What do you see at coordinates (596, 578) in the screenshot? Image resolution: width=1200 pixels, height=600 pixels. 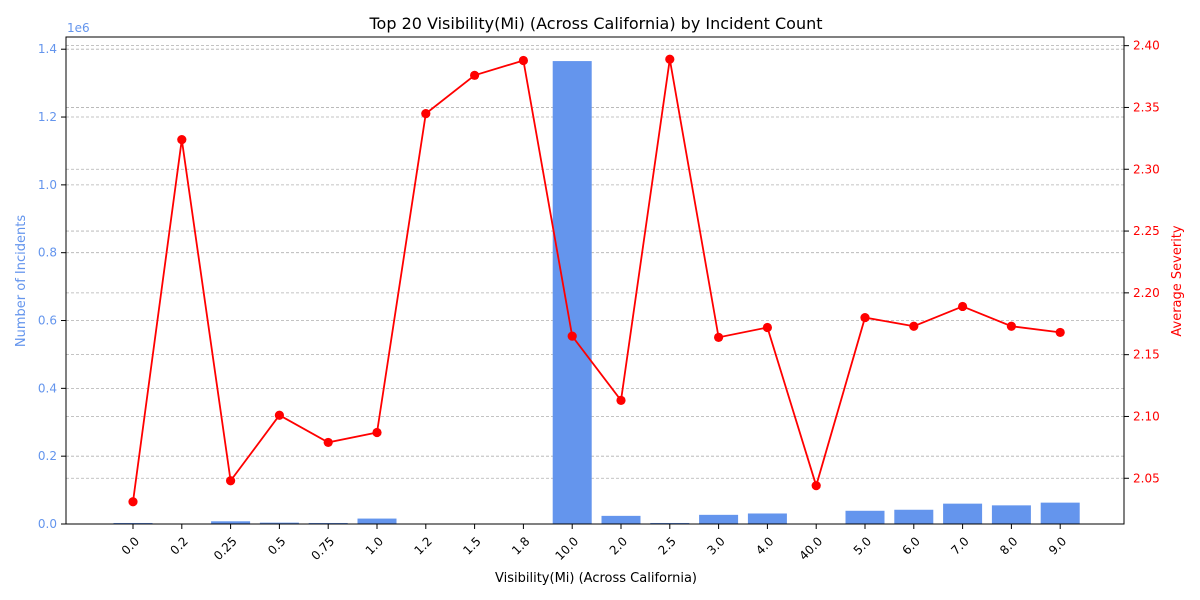 I see `x-axis-label: Visibility(Mi) (Across California)` at bounding box center [596, 578].